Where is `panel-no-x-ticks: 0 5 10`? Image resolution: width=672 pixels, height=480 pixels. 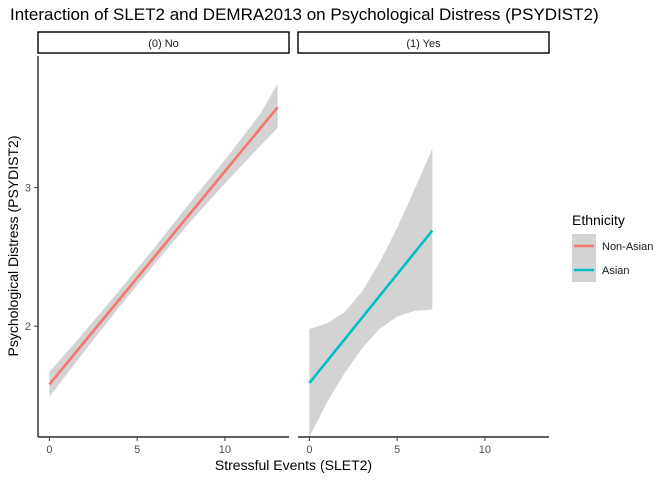 panel-no-x-ticks: 0 5 10 is located at coordinates (138, 446).